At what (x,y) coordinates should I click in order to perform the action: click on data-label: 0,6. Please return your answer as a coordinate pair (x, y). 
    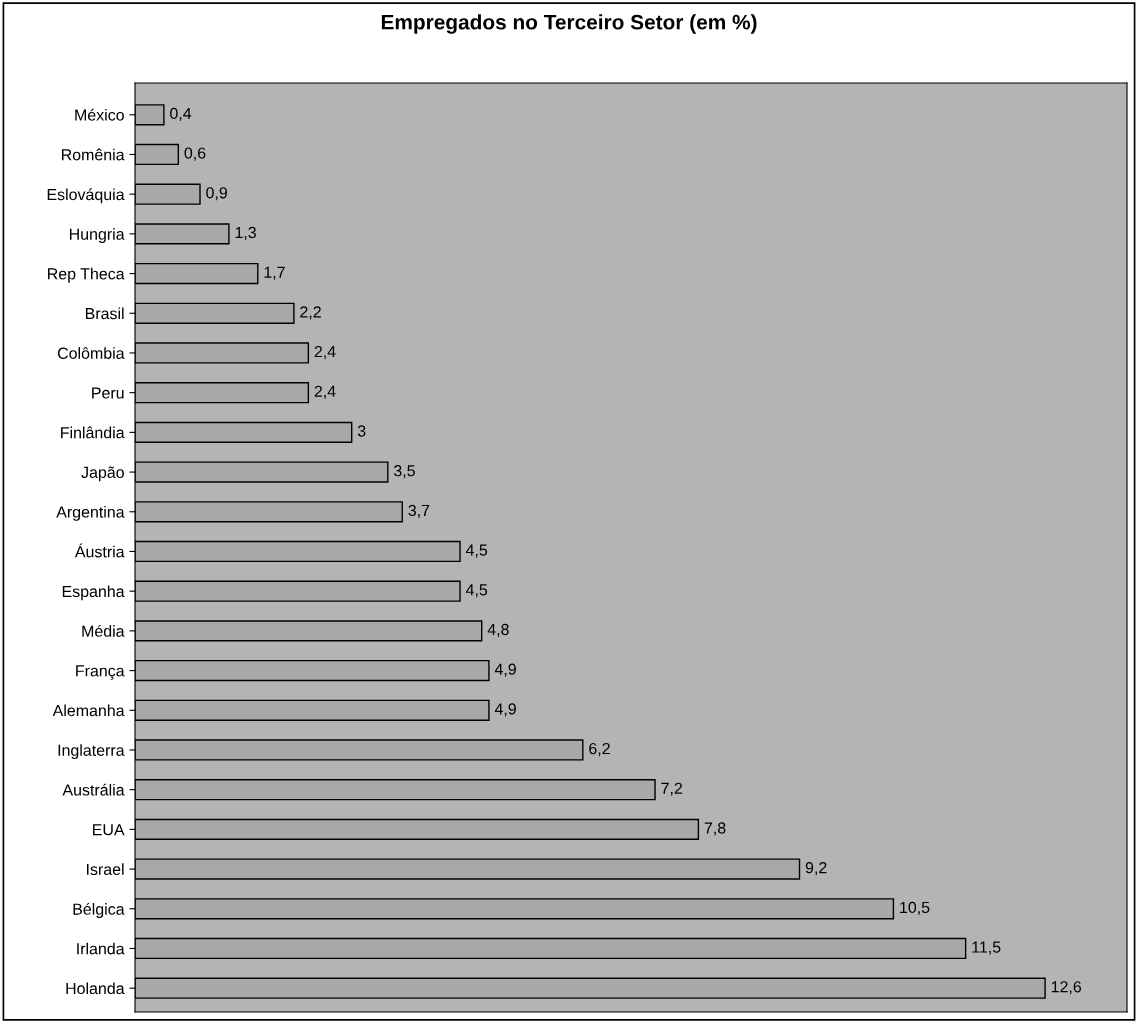
    Looking at the image, I should click on (195, 154).